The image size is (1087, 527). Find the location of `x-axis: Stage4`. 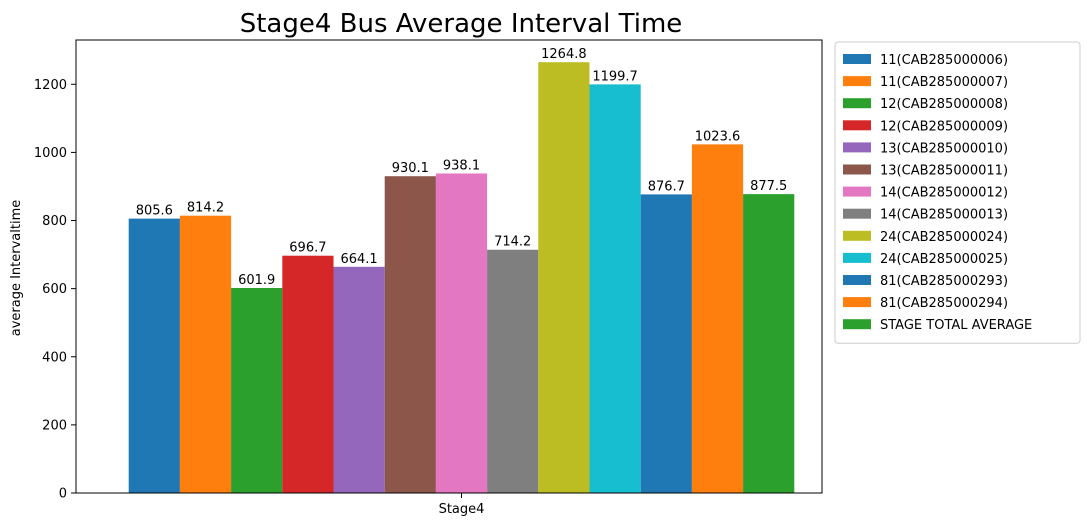

x-axis: Stage4 is located at coordinates (462, 505).